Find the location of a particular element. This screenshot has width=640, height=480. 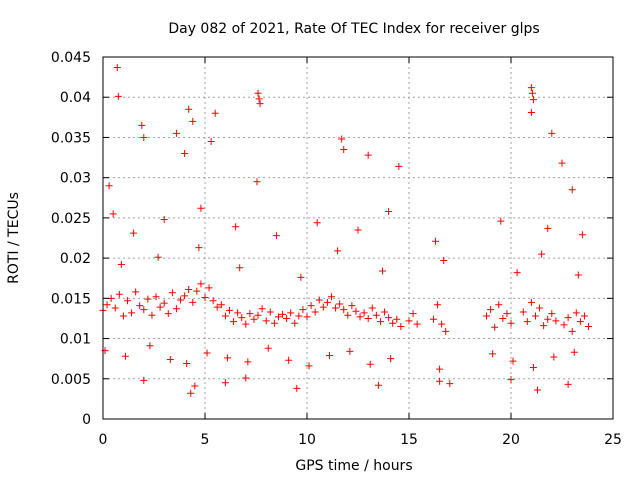

y-tick-label: 0.045 is located at coordinates (71, 58).